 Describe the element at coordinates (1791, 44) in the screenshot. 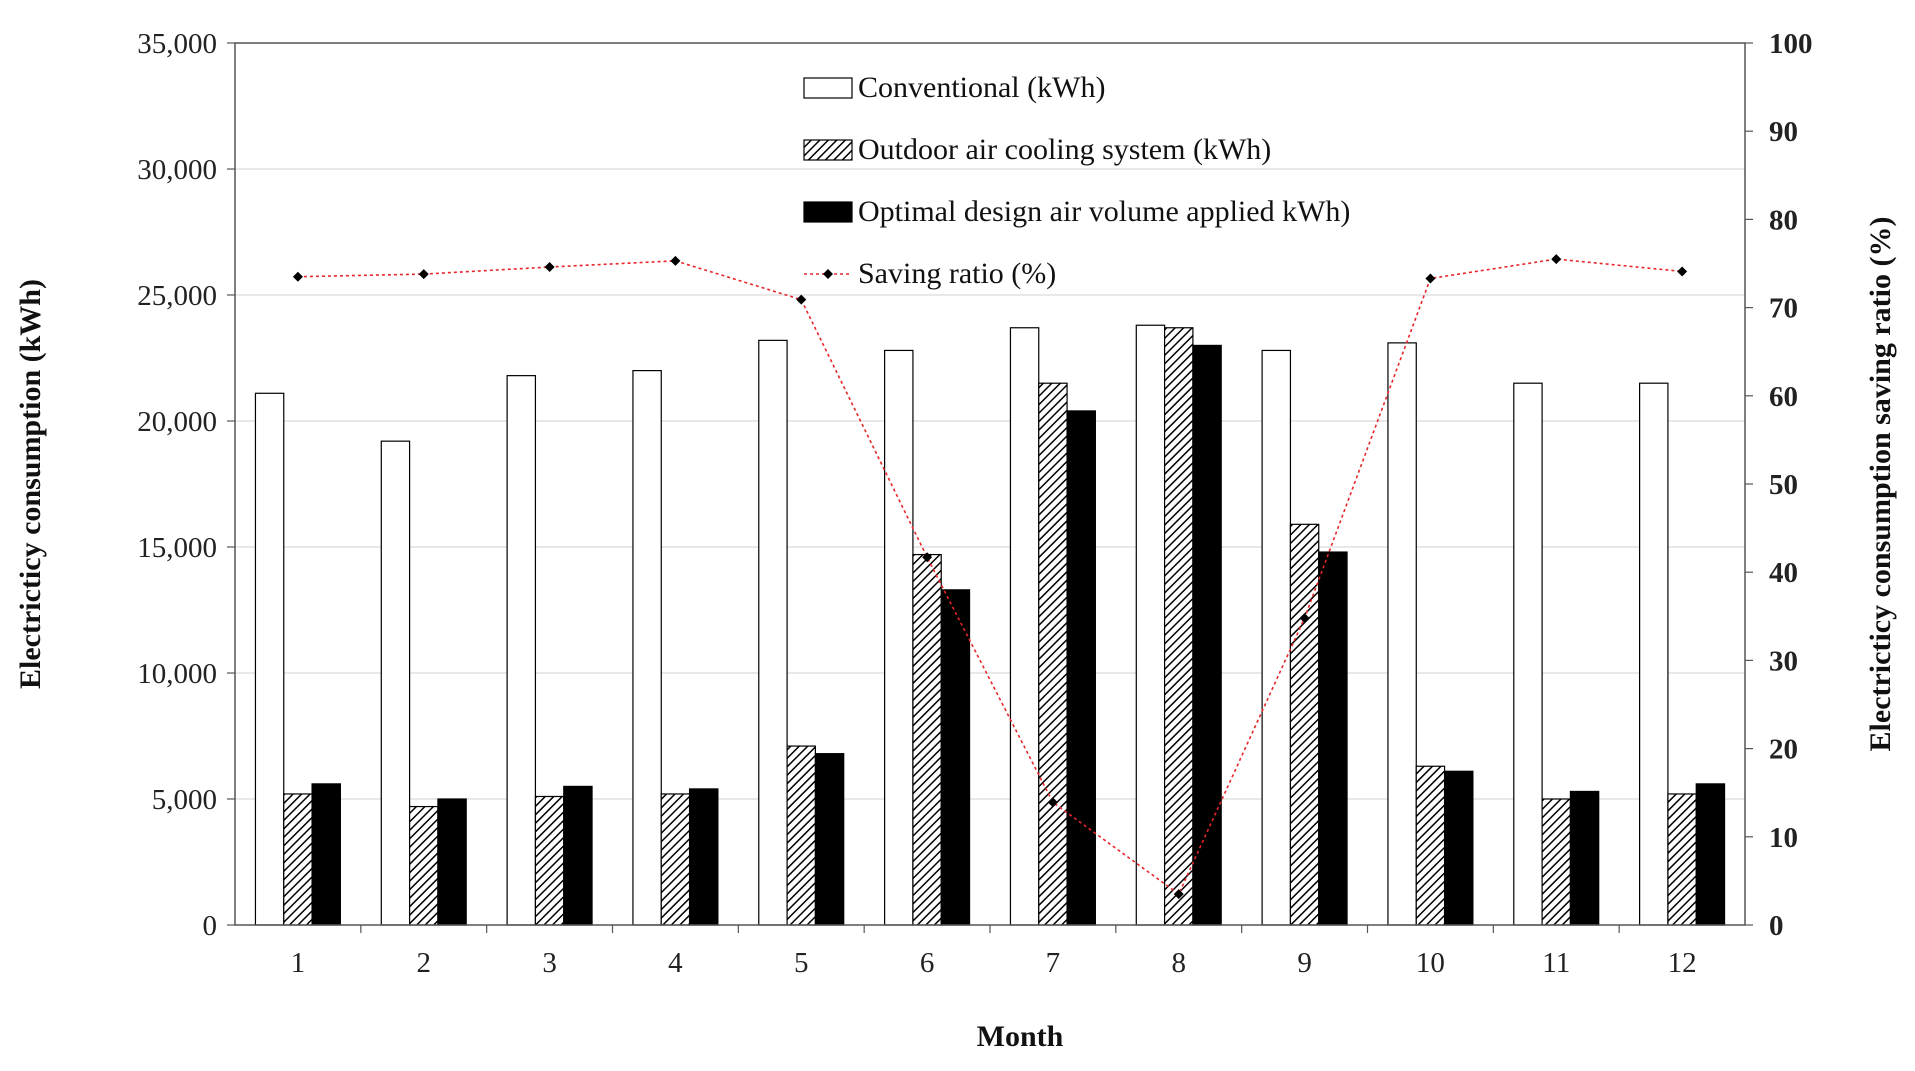

I see `y2-tick-label: 100` at that location.